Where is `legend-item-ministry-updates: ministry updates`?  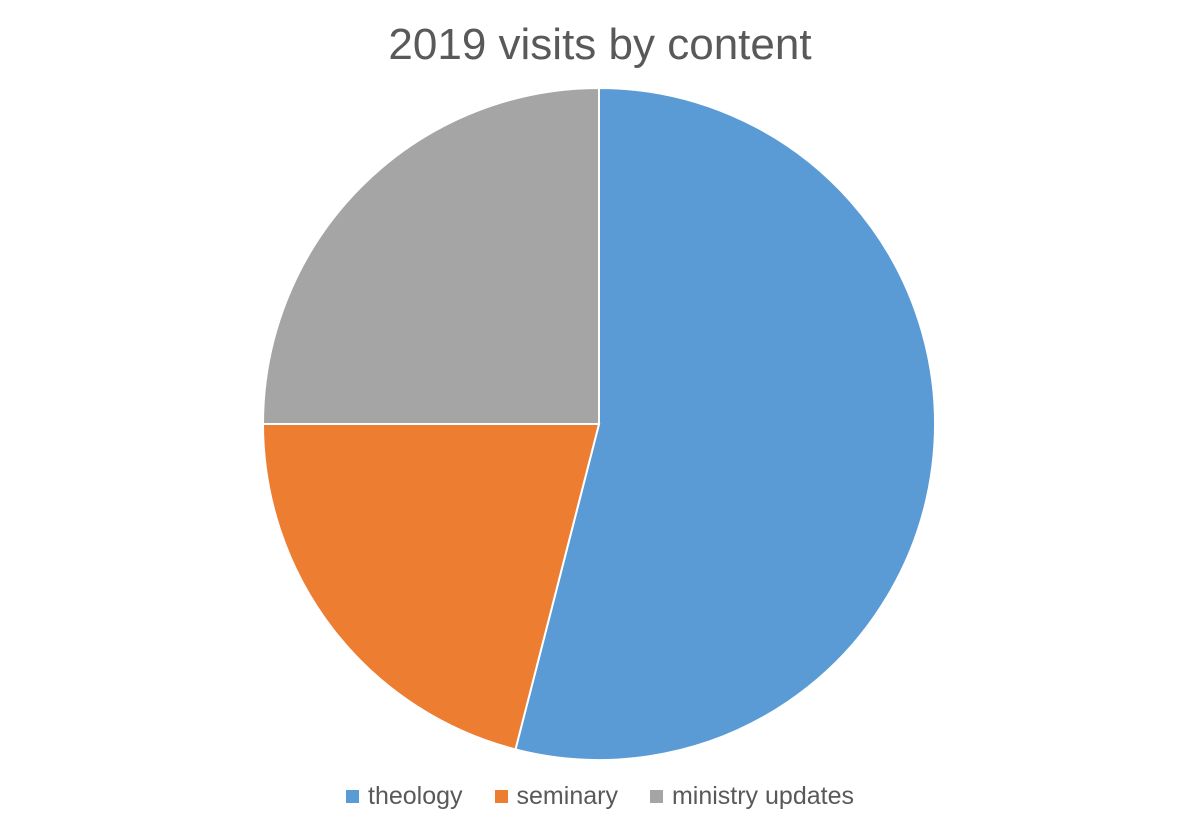
legend-item-ministry-updates: ministry updates is located at coordinates (751, 796).